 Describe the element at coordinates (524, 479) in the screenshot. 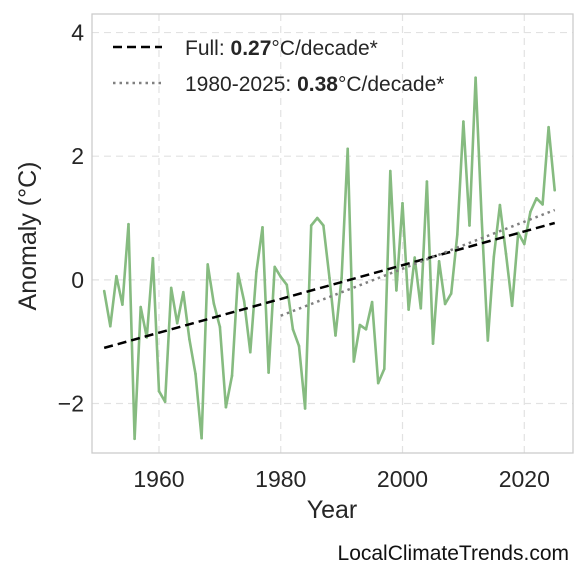

I see `x-tick-label: 2020` at that location.